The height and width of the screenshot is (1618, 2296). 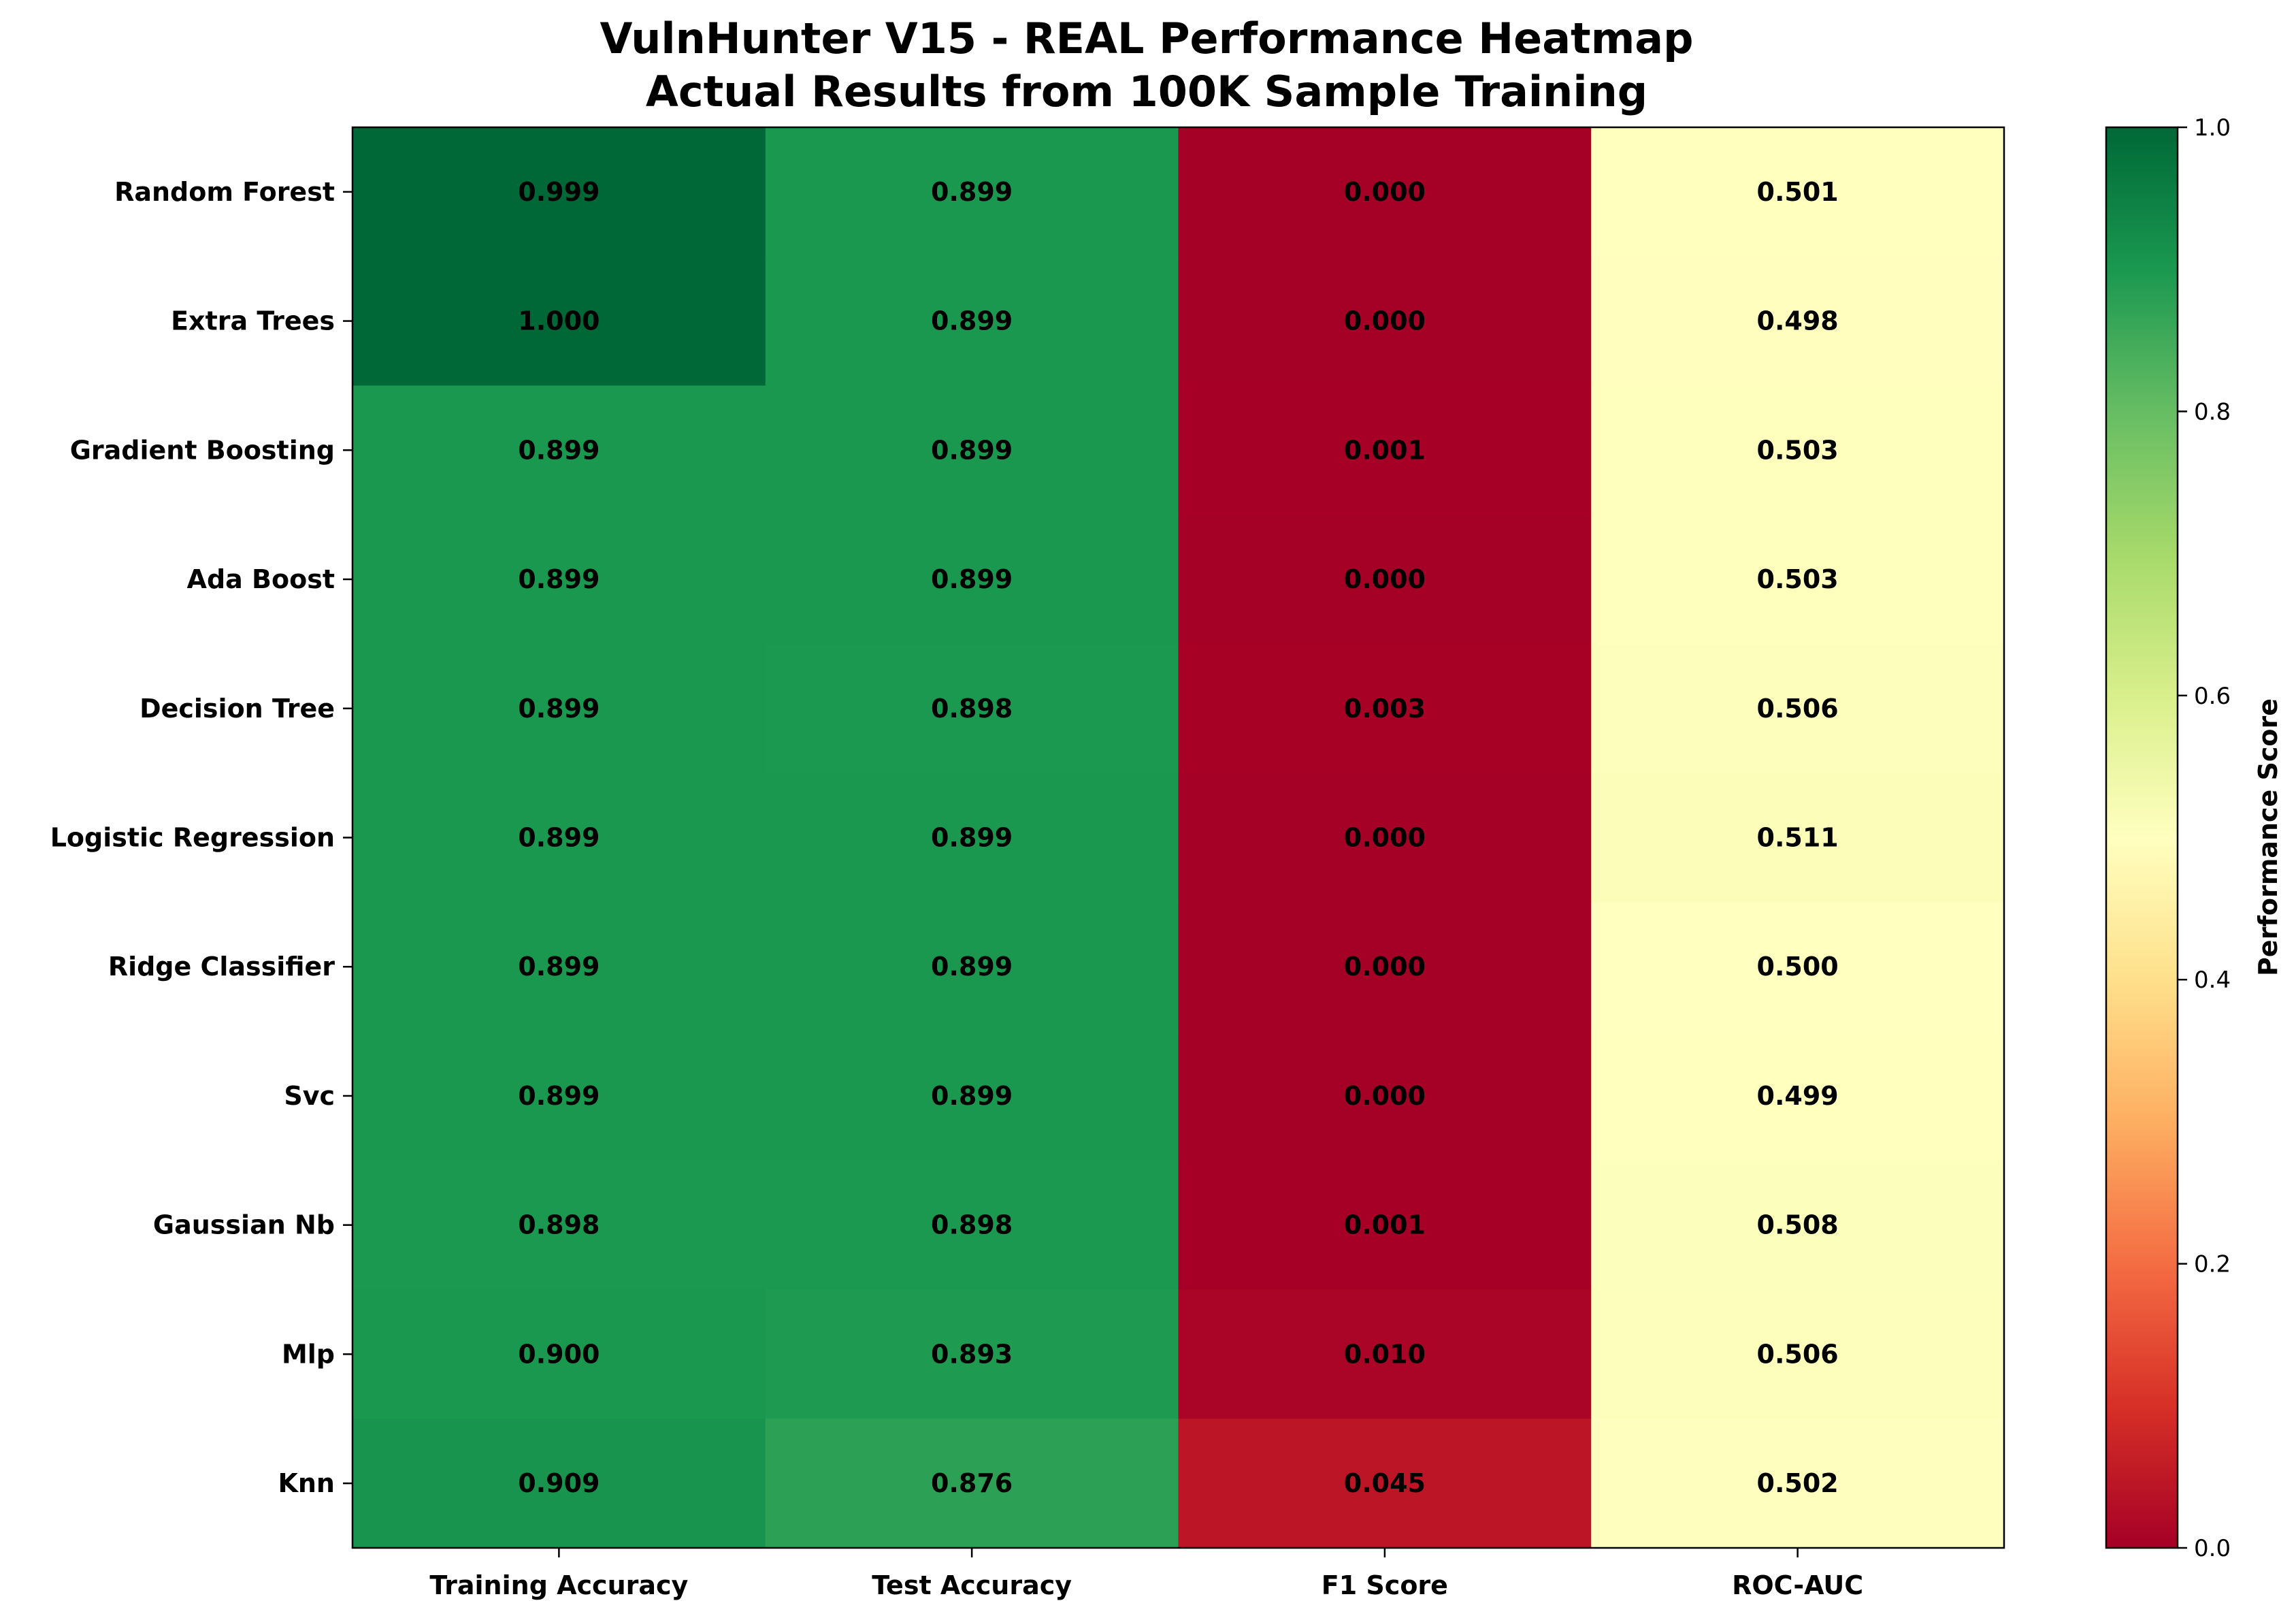 I want to click on x-tick-label: ROC-AUC, so click(x=1797, y=1585).